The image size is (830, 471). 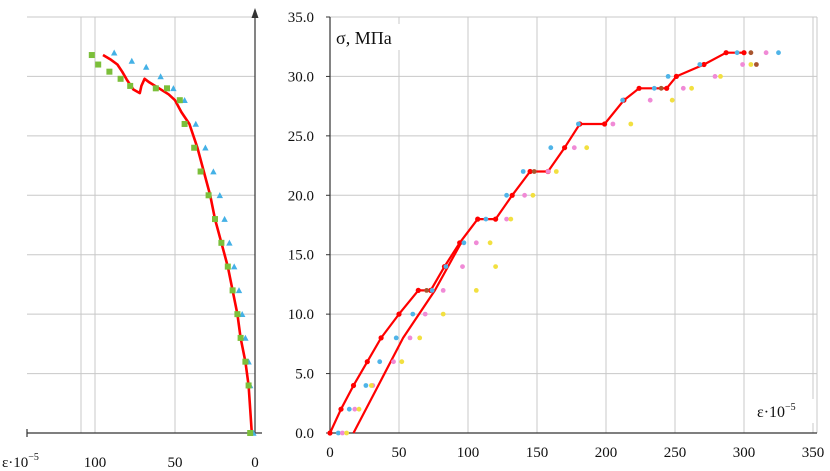 What do you see at coordinates (537, 453) in the screenshot?
I see `right-x-tick-label: 150` at bounding box center [537, 453].